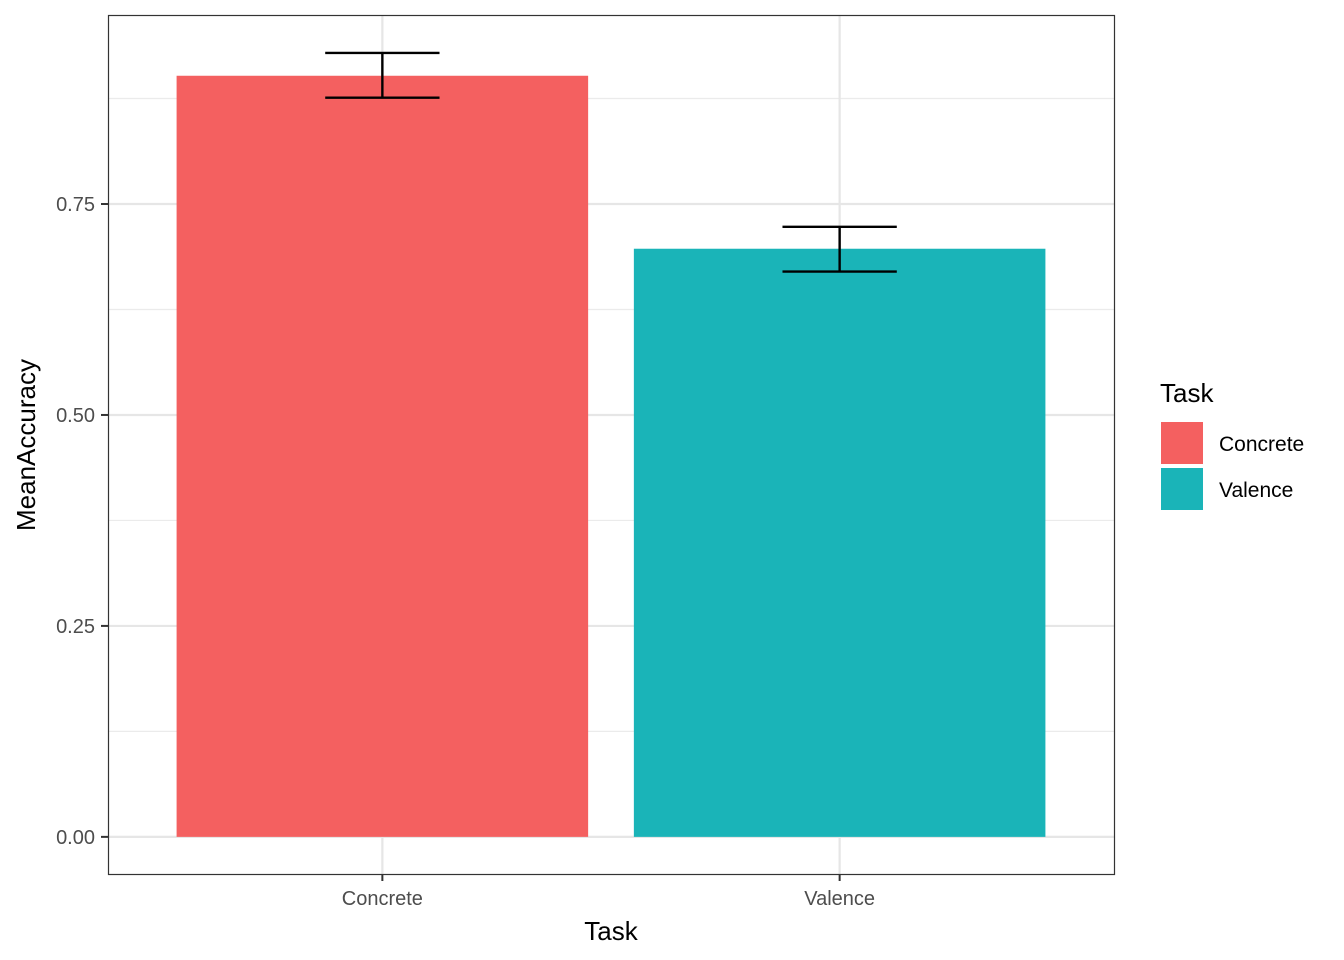  I want to click on legend-label-valence: Valence, so click(1256, 490).